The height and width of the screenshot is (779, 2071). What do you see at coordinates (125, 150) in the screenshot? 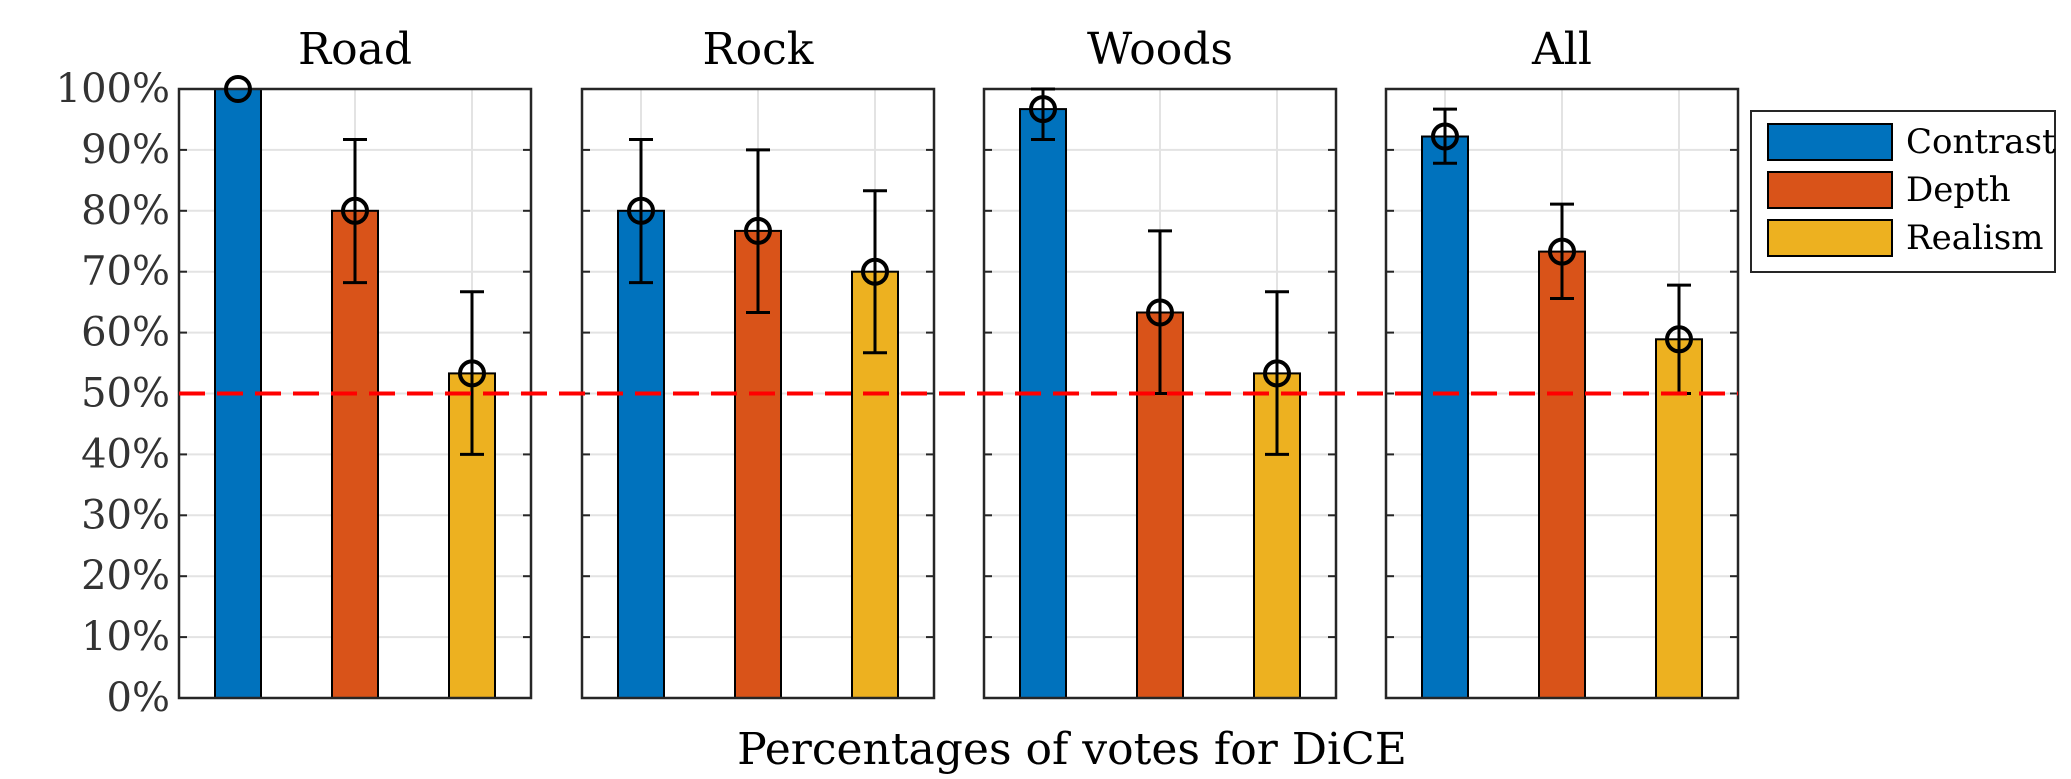
I see `y-tick-label: 90%` at bounding box center [125, 150].